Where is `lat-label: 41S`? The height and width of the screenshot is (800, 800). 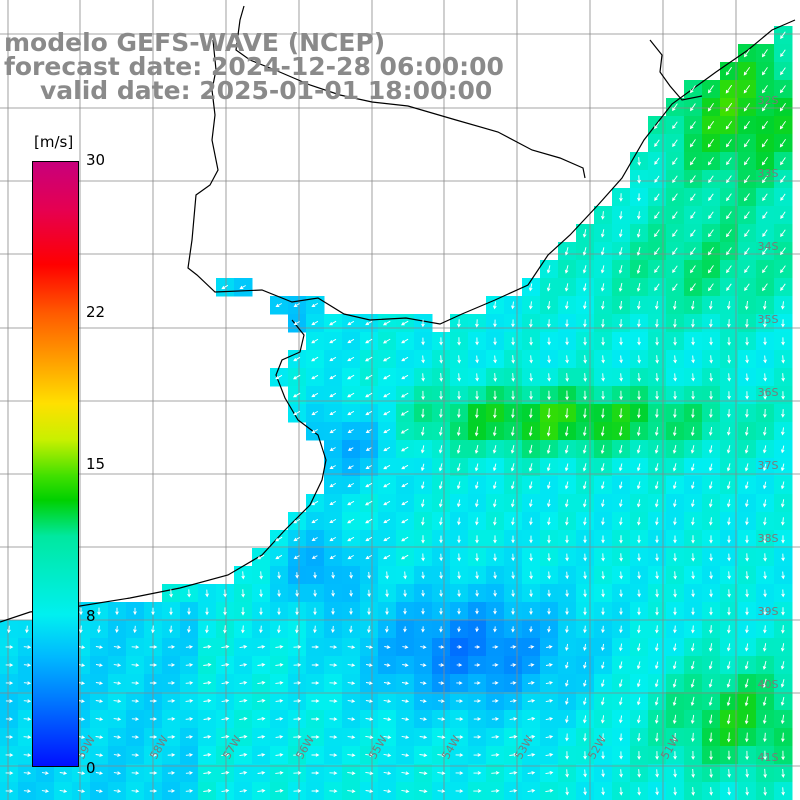
lat-label: 41S is located at coordinates (768, 757).